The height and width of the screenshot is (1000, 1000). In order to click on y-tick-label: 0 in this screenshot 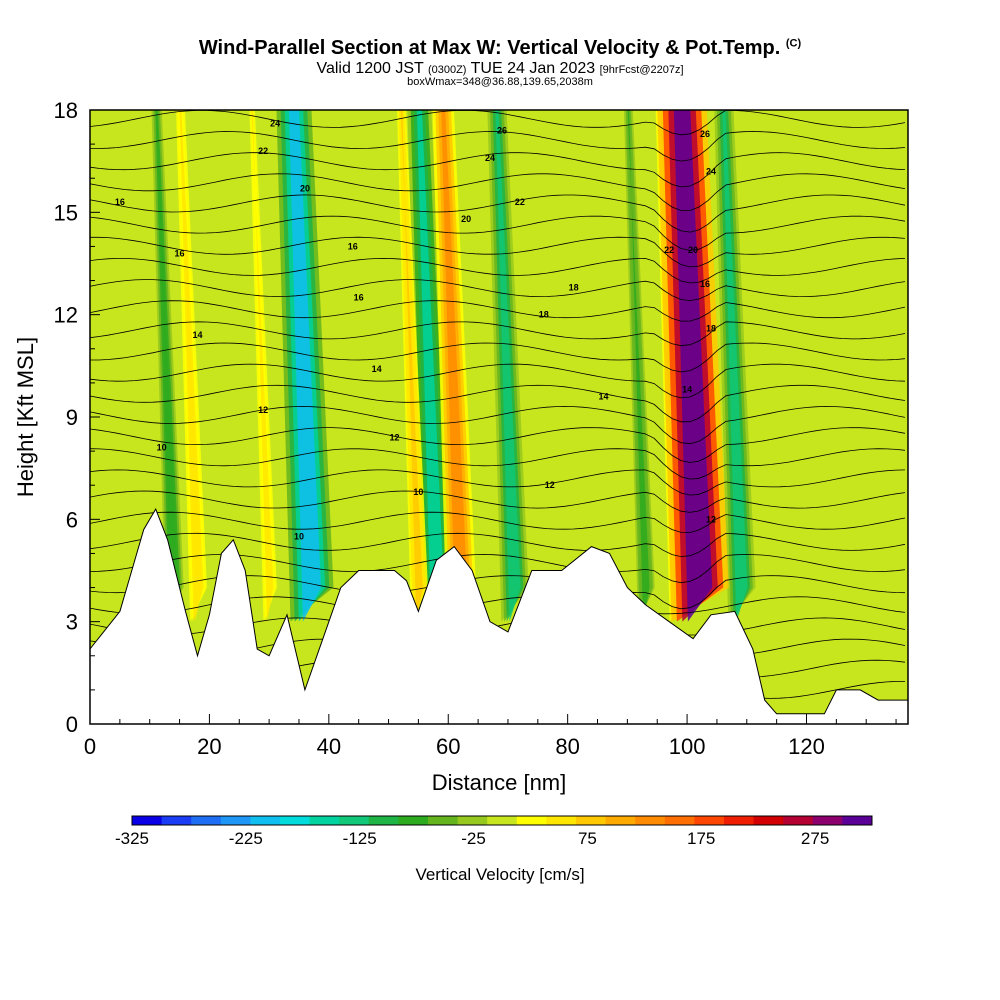, I will do `click(72, 724)`.